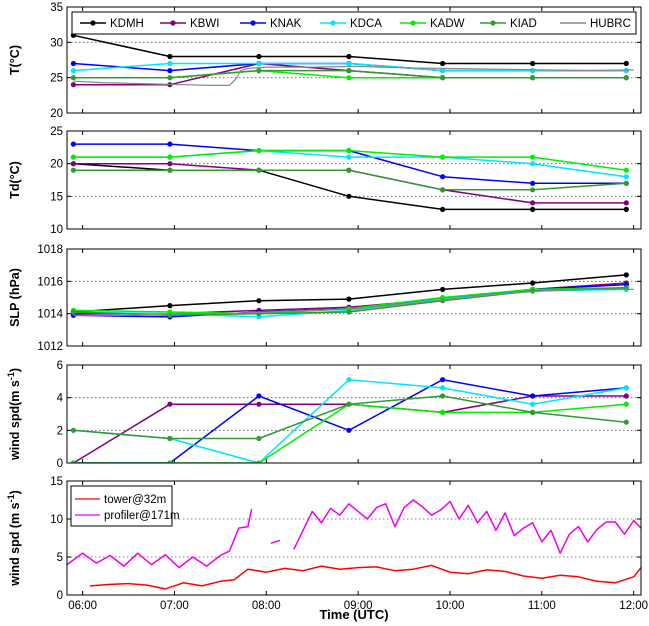 Image resolution: width=649 pixels, height=626 pixels. What do you see at coordinates (56, 165) in the screenshot?
I see `y-tick-label: 20` at bounding box center [56, 165].